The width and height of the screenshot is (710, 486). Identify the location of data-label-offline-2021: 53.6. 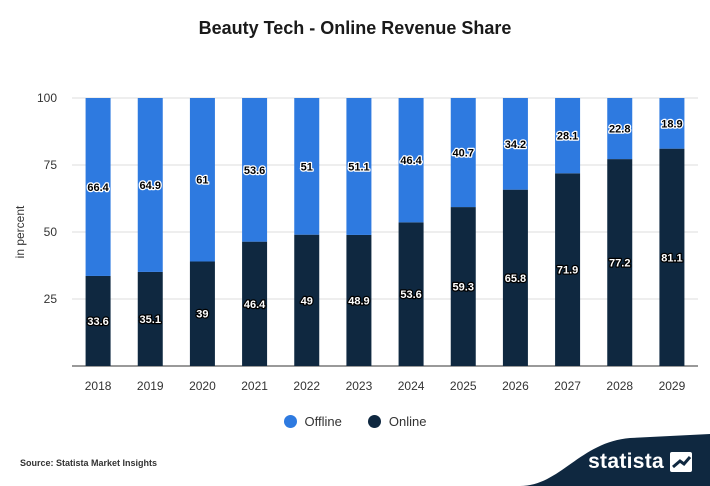
(254, 171).